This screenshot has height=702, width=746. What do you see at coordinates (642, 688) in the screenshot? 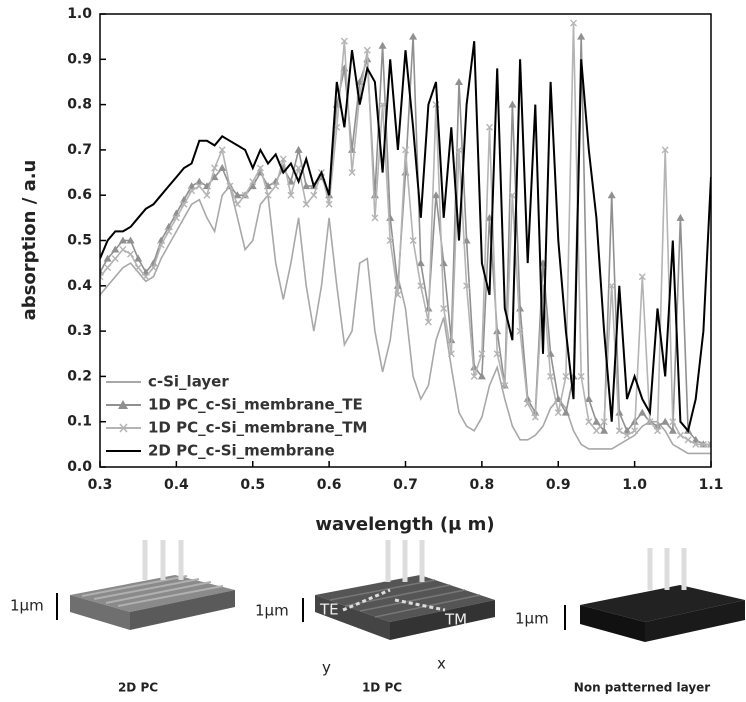
I see `panel-caption: Non patterned layer` at bounding box center [642, 688].